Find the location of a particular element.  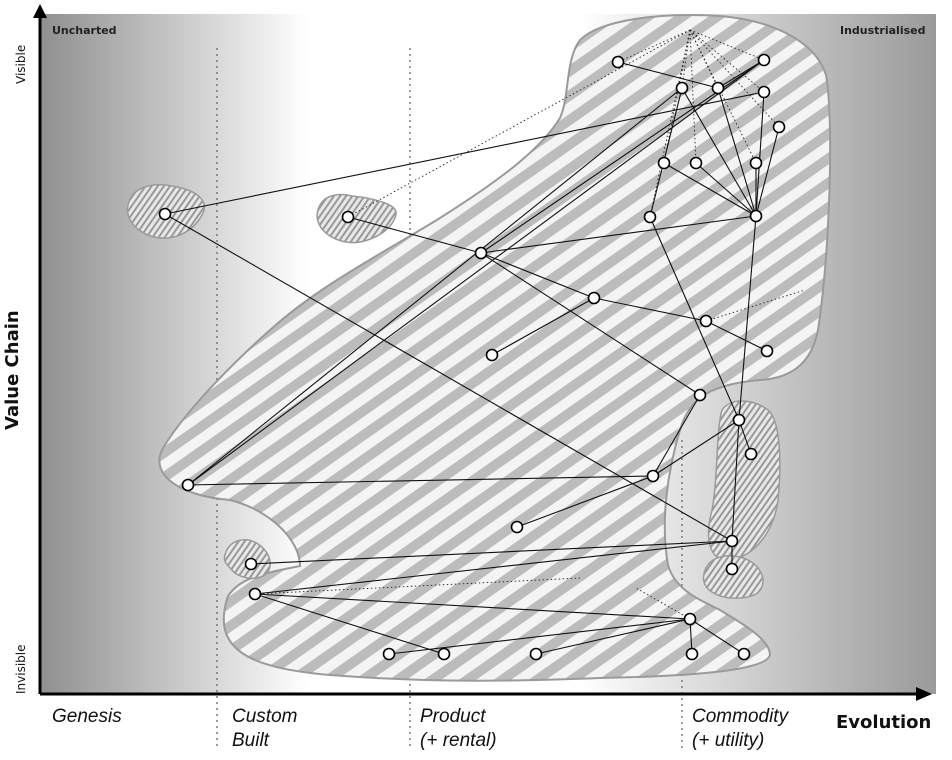

stage-genesis-line1: Genesis is located at coordinates (87, 716).